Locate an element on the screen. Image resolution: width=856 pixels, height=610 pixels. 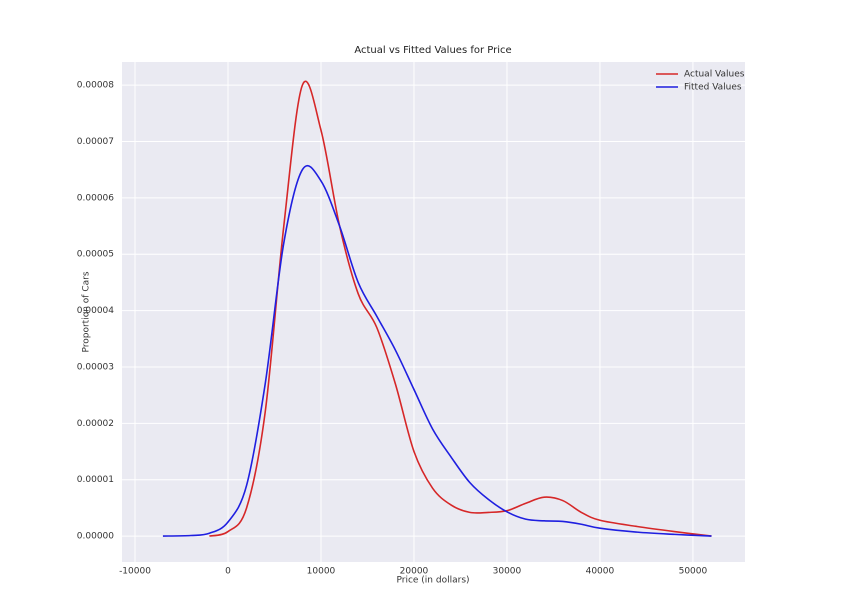
y-tick-label: 0.00000 is located at coordinates (95, 537).